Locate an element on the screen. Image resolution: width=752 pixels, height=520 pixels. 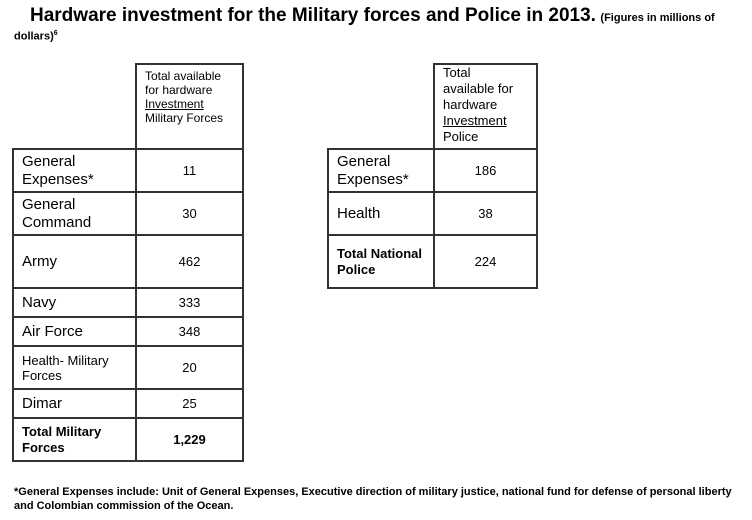
row-label: Health- Military Forces is located at coordinates (74, 367).